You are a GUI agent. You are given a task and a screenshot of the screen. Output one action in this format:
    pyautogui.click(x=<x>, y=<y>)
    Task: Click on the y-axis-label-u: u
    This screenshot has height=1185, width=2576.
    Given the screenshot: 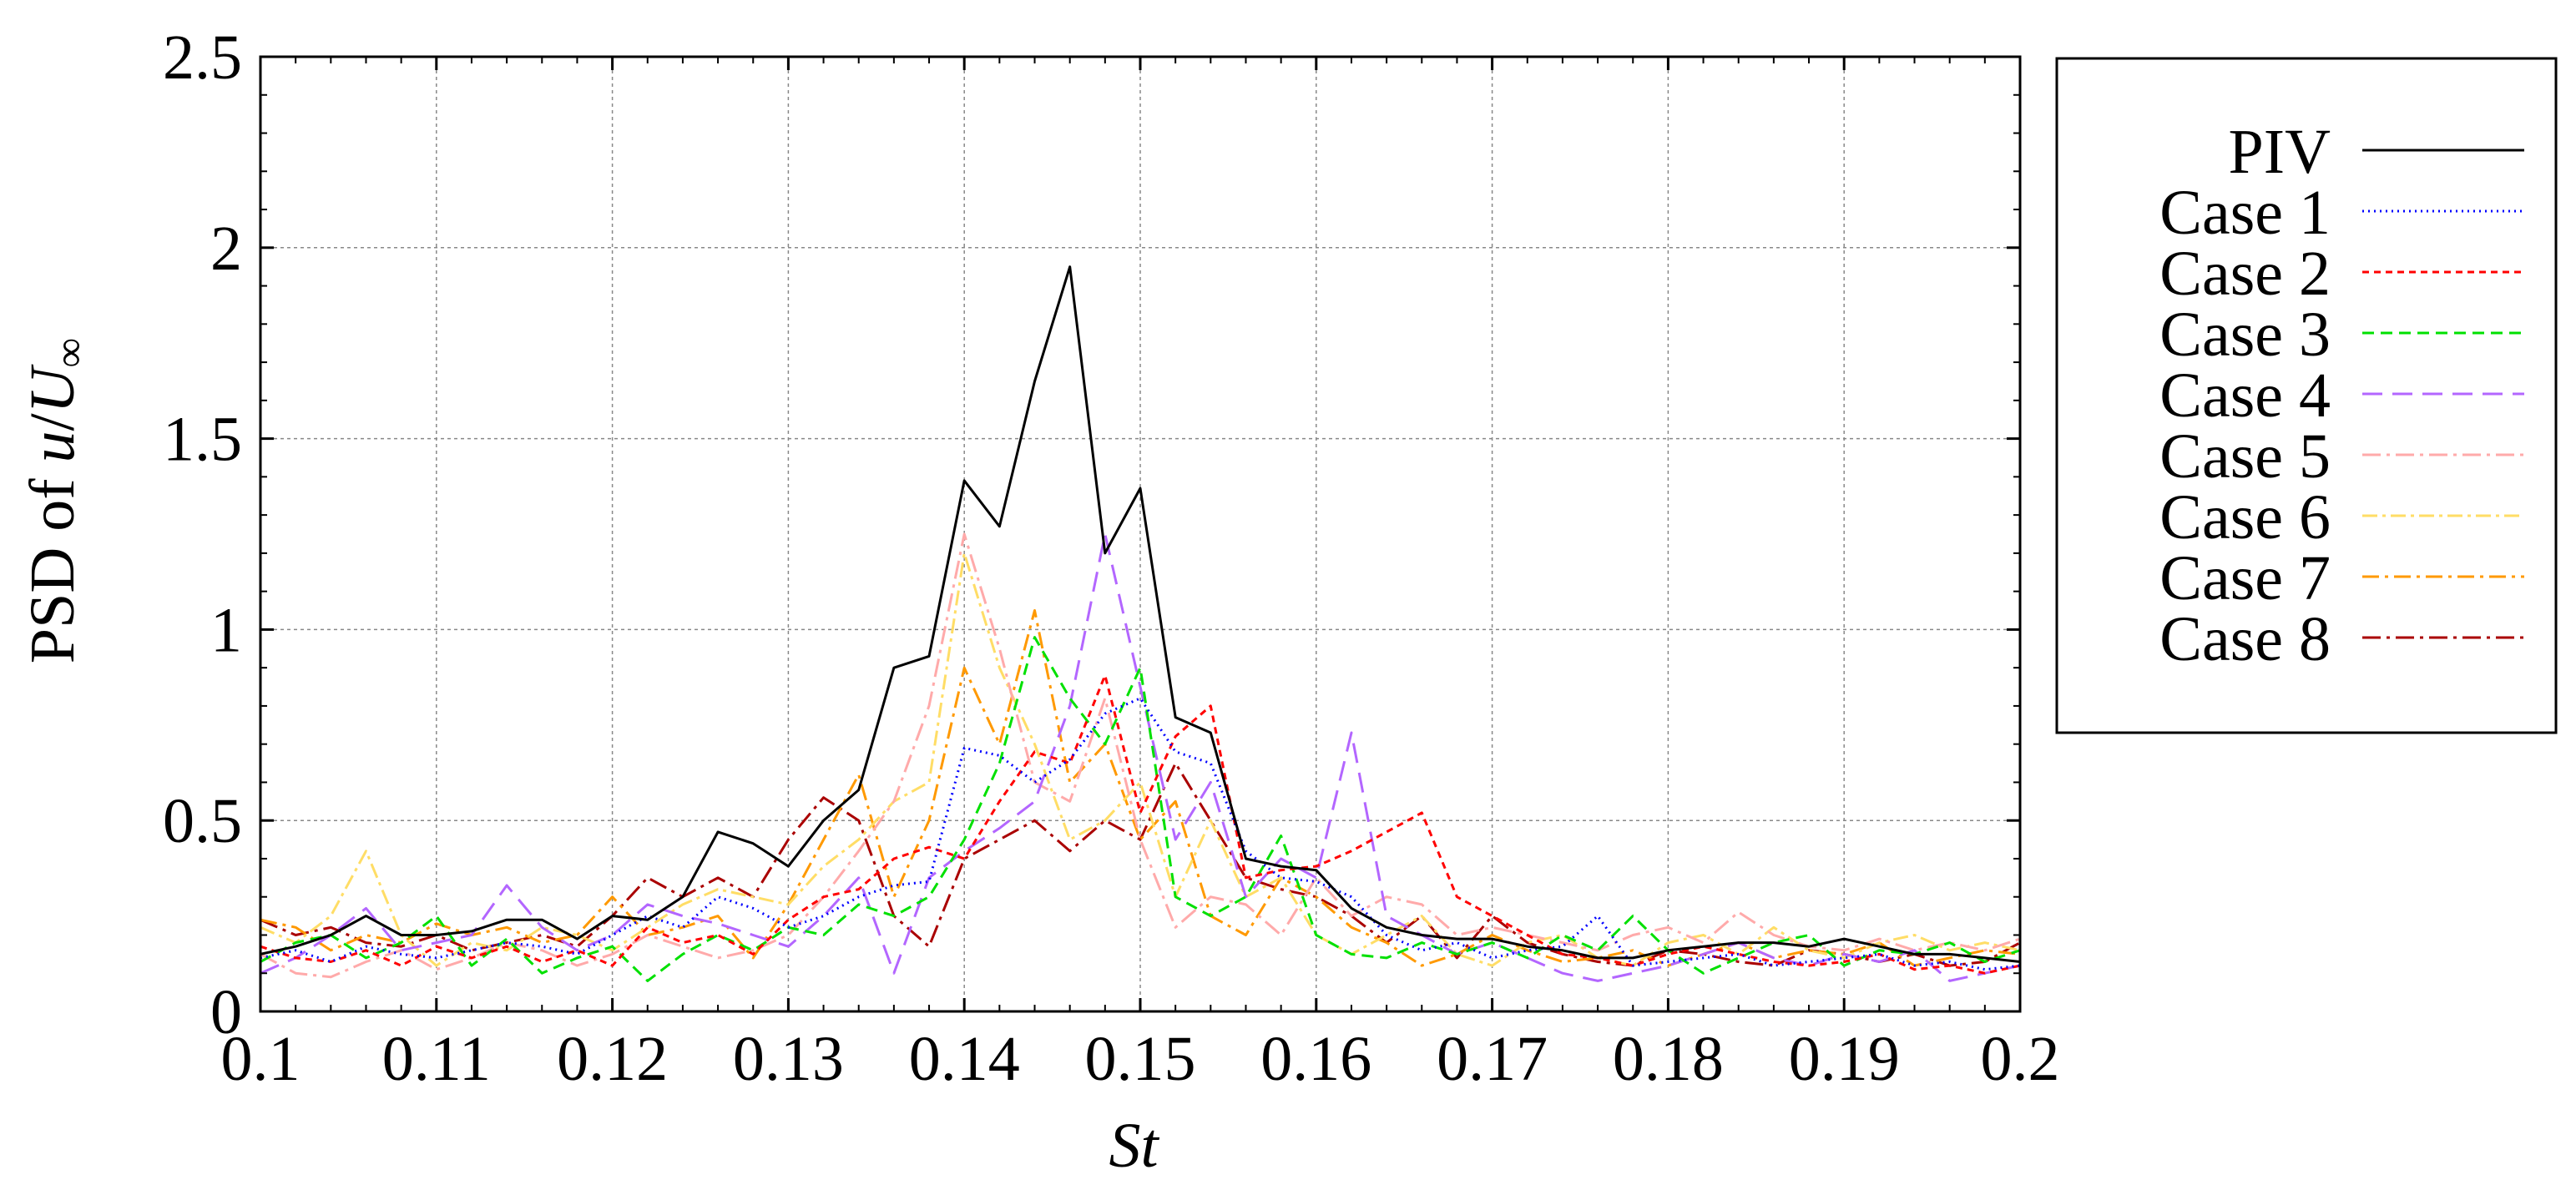 What is the action you would take?
    pyautogui.click(x=53, y=446)
    